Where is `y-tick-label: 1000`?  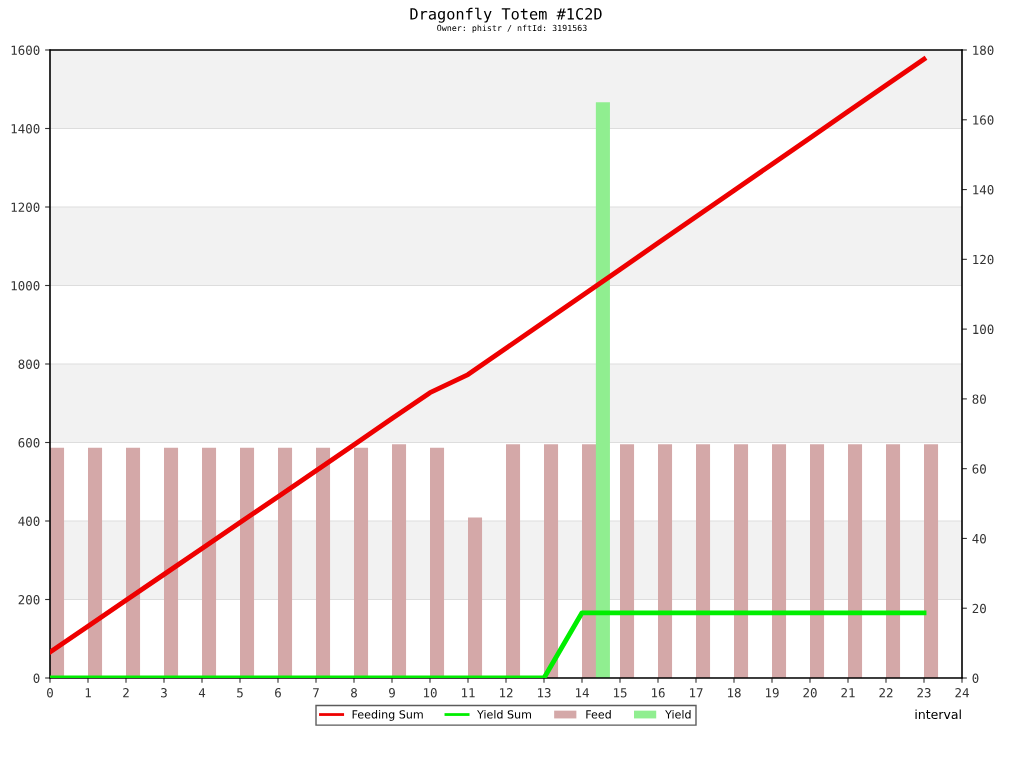
y-tick-label: 1000 is located at coordinates (25, 286).